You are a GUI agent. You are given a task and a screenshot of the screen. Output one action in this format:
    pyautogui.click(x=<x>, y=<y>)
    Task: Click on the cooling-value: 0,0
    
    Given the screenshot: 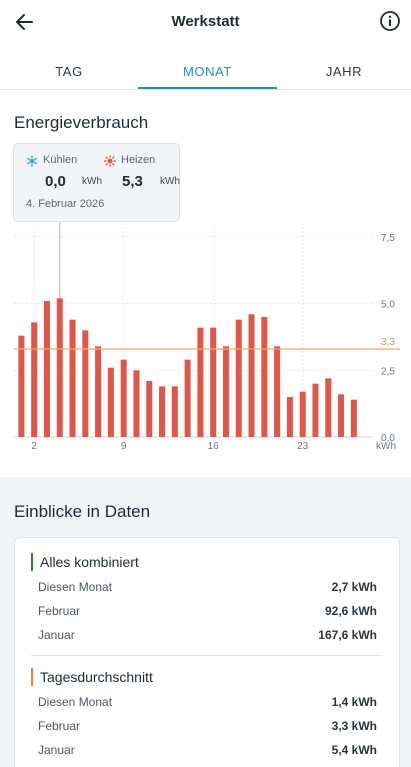 What is the action you would take?
    pyautogui.click(x=55, y=181)
    